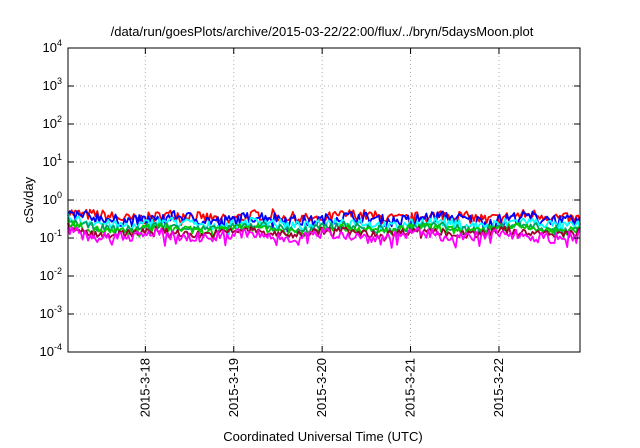 This screenshot has width=640, height=448. What do you see at coordinates (51, 350) in the screenshot?
I see `y-tick-label: 10⁻⁴` at bounding box center [51, 350].